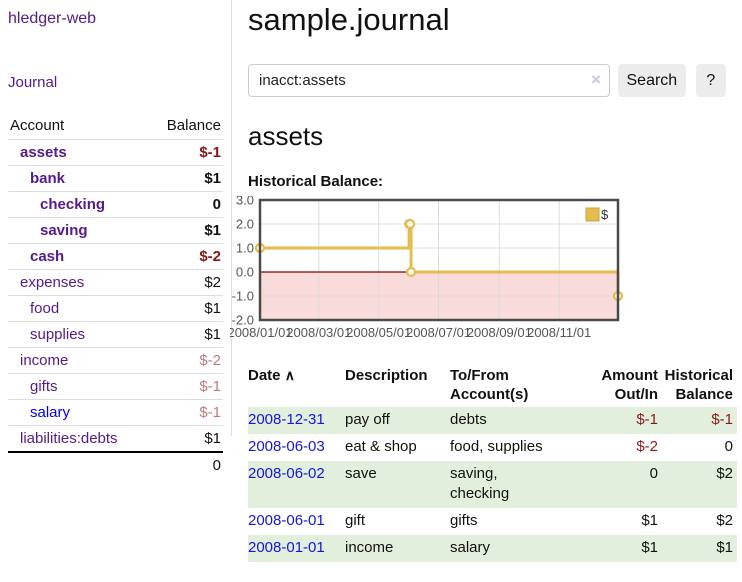 The height and width of the screenshot is (582, 742). Describe the element at coordinates (355, 520) in the screenshot. I see `register-cell-description: gift` at that location.